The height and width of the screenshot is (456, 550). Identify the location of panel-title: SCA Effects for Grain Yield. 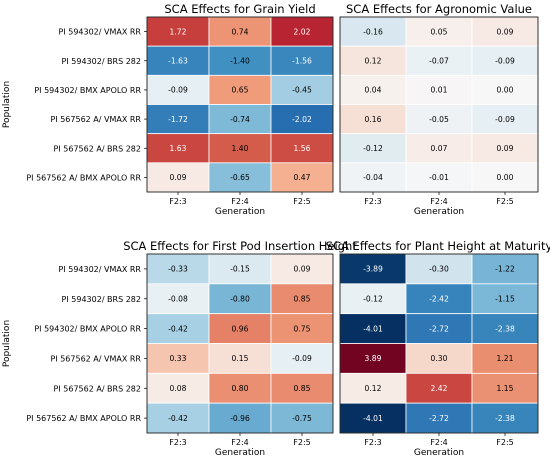
(239, 9).